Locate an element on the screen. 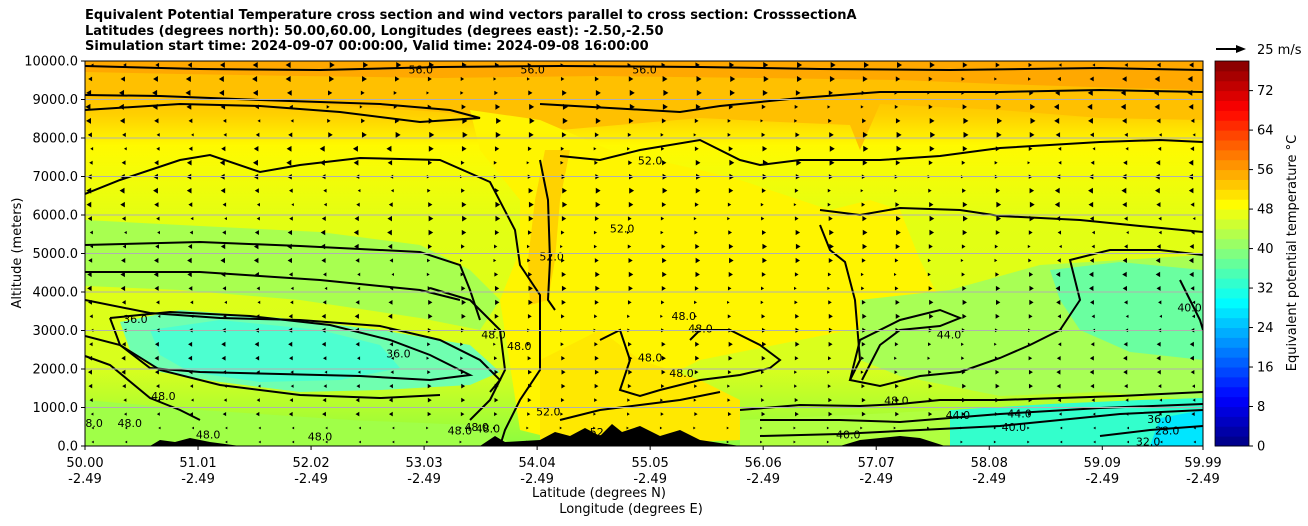  left-core-region is located at coordinates (275, 351).